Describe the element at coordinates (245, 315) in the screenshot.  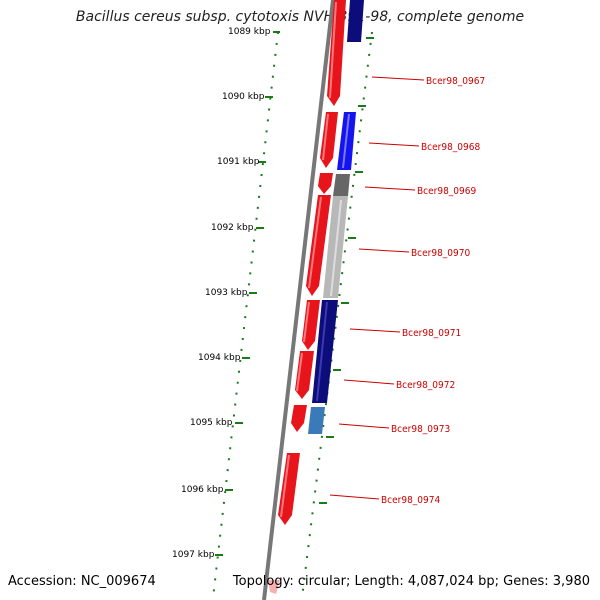
I see `outer-dotted-guide` at that location.